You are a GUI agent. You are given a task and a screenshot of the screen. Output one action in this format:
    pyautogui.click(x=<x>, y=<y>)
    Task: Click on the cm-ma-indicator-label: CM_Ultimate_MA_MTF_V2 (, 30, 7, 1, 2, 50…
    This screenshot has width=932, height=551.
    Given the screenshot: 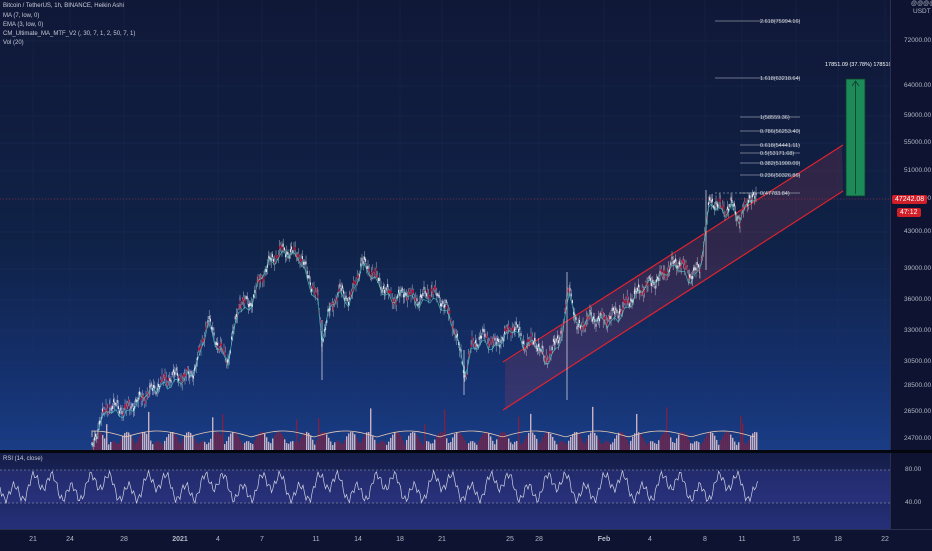 What is the action you would take?
    pyautogui.click(x=69, y=34)
    